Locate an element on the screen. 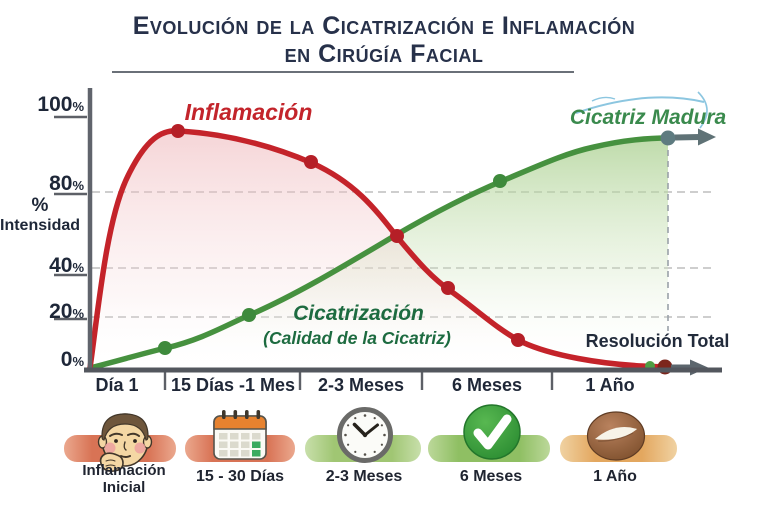  y-tick-40: 40% is located at coordinates (66, 265).